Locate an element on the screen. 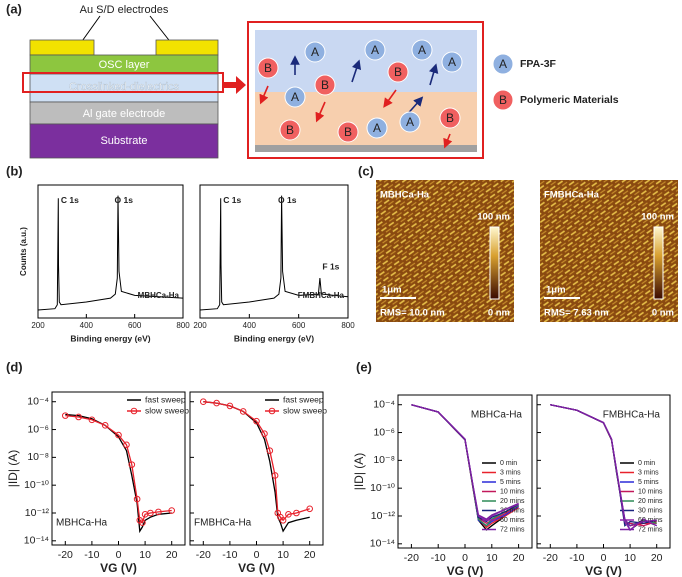 The width and height of the screenshot is (682, 577). panel-label: (d) is located at coordinates (14, 366).